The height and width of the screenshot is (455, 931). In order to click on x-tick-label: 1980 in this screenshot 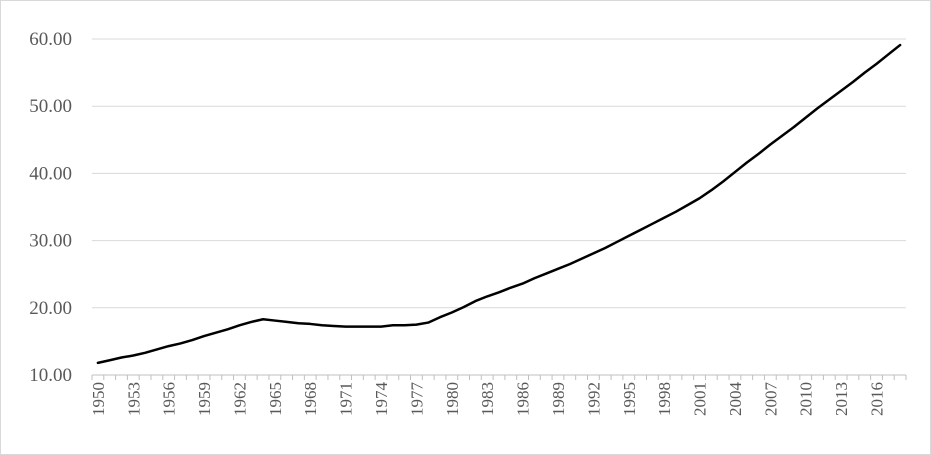, I will do `click(452, 399)`.